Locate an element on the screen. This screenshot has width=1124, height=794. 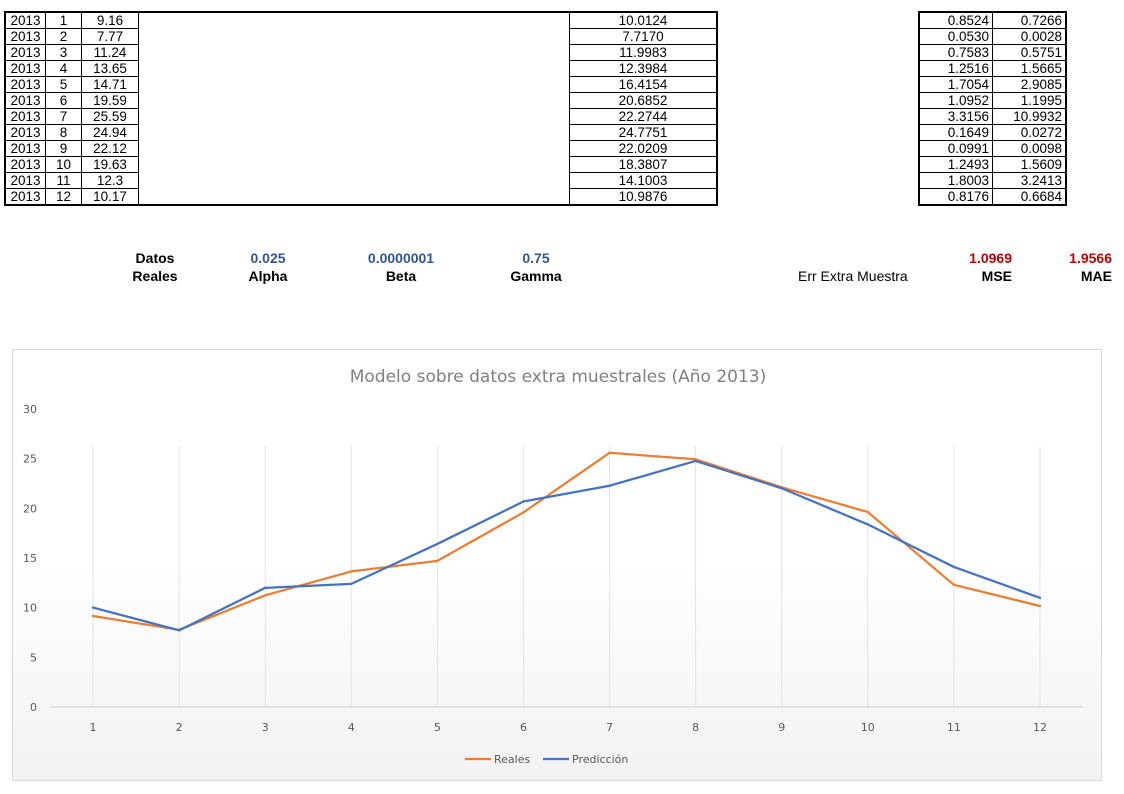
x-tick-label: 4 is located at coordinates (351, 727).